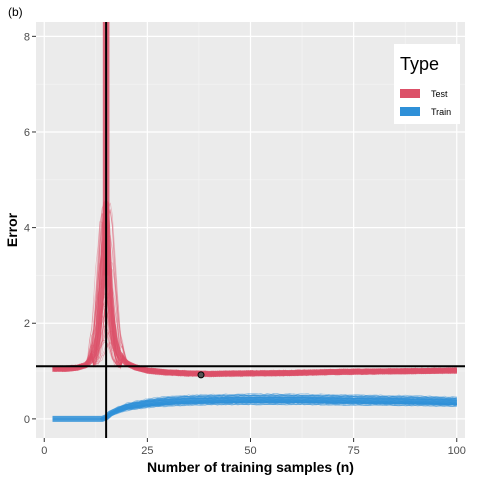 The image size is (480, 480). Describe the element at coordinates (27, 229) in the screenshot. I see `y-tick-label: 4` at that location.